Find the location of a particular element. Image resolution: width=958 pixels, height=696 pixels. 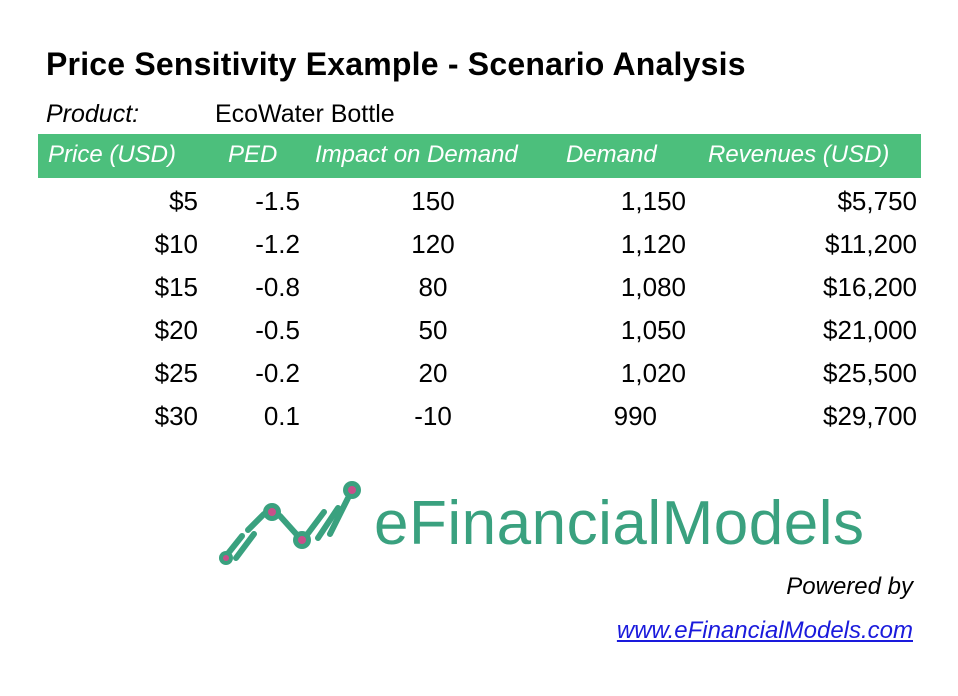

demand-cell: 990 is located at coordinates (635, 416).